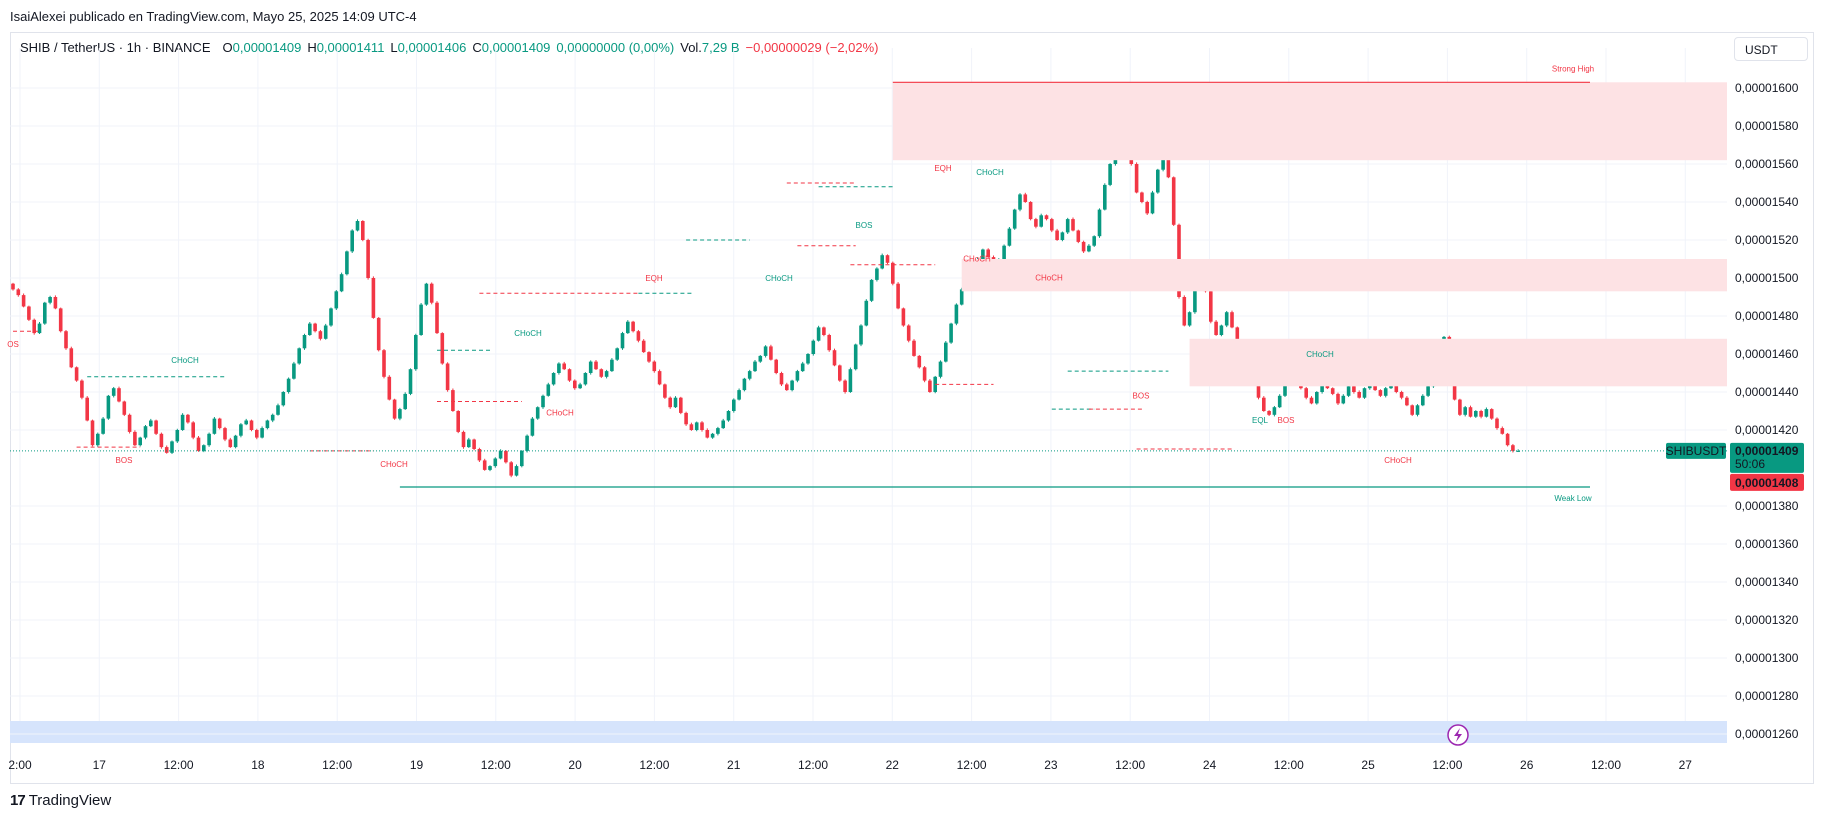 Image resolution: width=1826 pixels, height=820 pixels. I want to click on legend-open-value: 0,00001409, so click(267, 47).